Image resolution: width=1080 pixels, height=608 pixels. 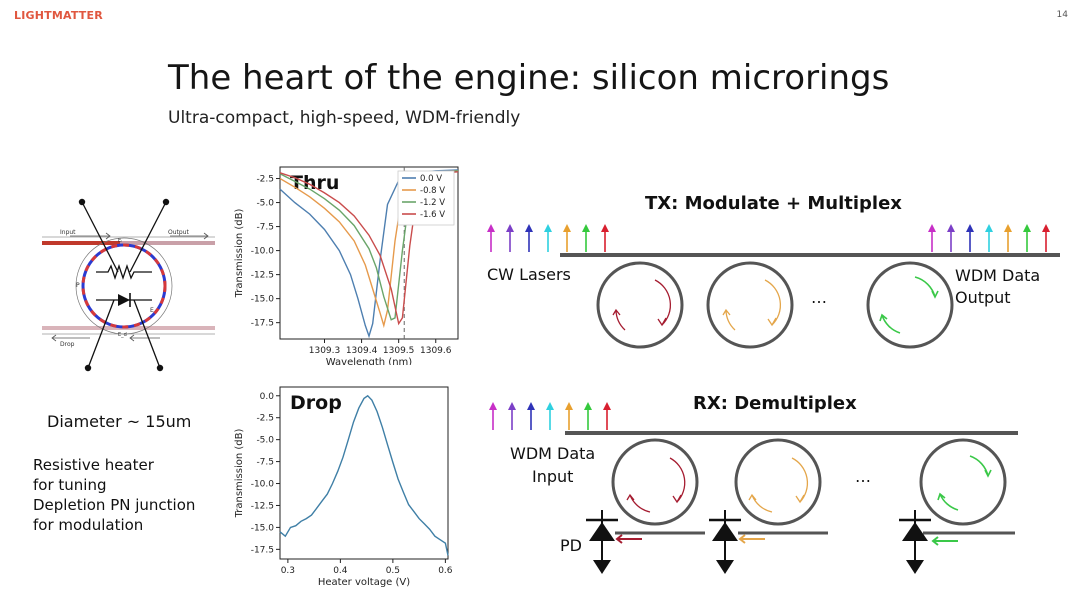 What do you see at coordinates (340, 571) in the screenshot?
I see `x-tick-label: 0.4` at bounding box center [340, 571].